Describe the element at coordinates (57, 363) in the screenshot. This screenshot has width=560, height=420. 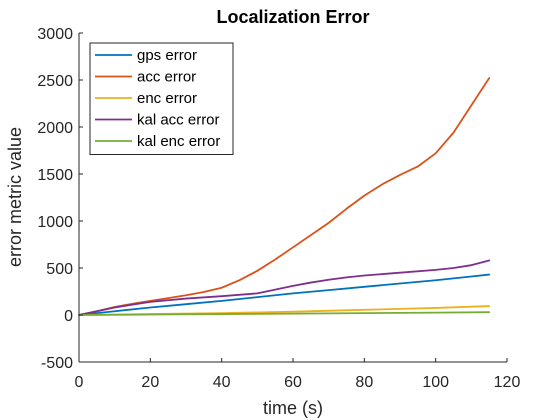
I see `y-tick-label: -500` at that location.